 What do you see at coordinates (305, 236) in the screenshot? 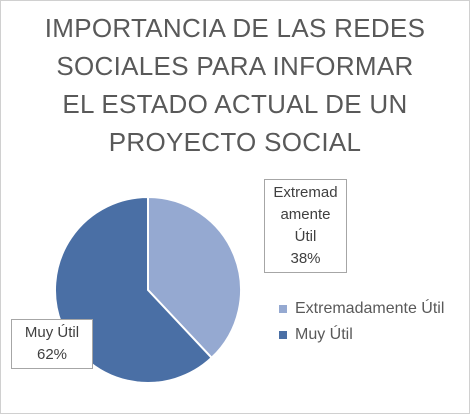
I see `data-label-line: Útil` at bounding box center [305, 236].